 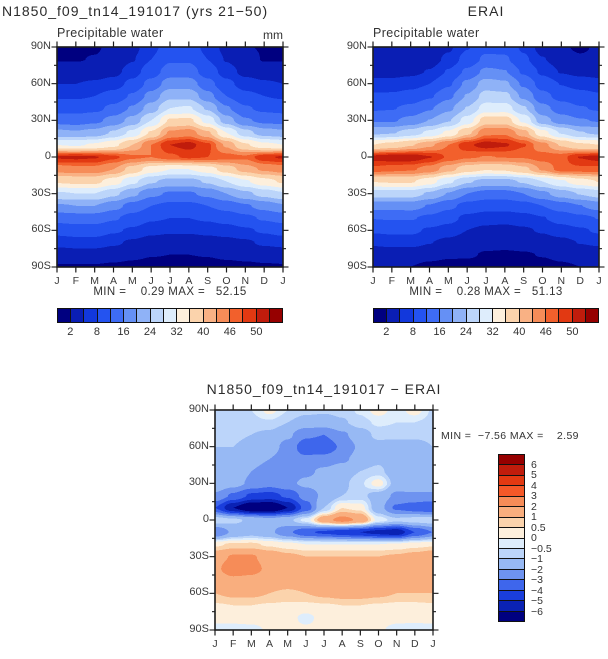 I want to click on colorbar-tick-label: 3, so click(x=534, y=496).